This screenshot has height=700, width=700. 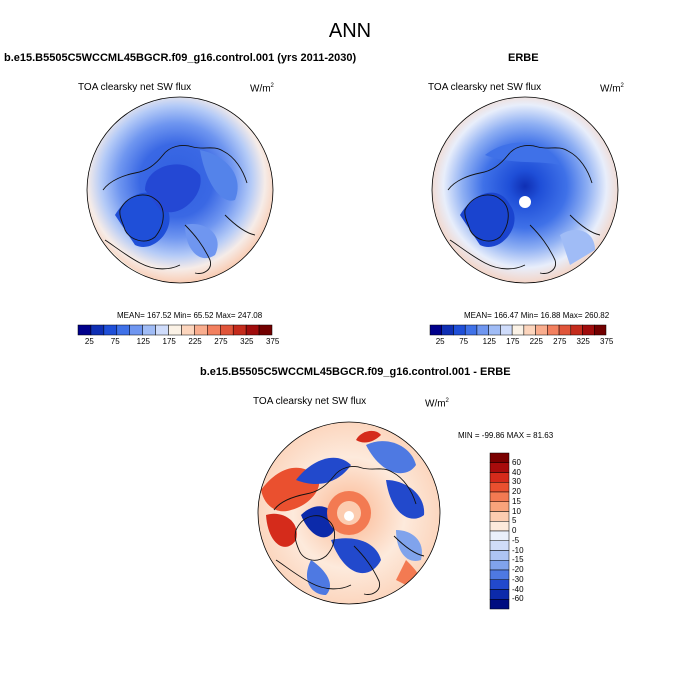 What do you see at coordinates (506, 435) in the screenshot?
I see `panel3-stats: MIN = -99.86 MAX = 81.63` at bounding box center [506, 435].